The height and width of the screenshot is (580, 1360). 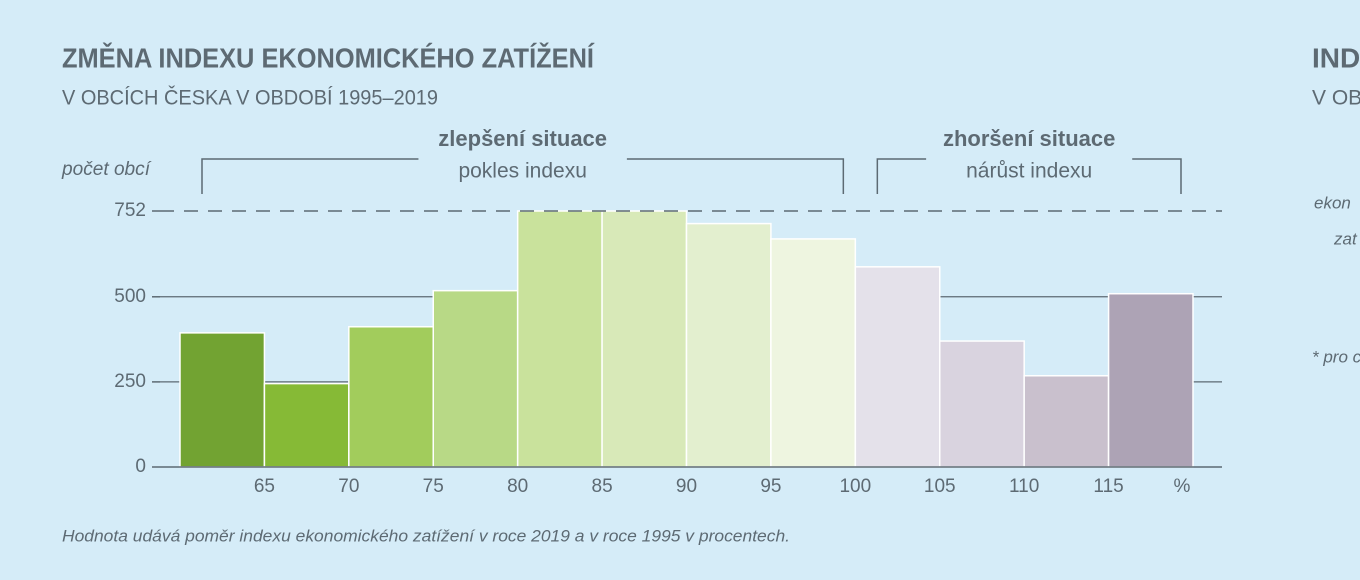 What do you see at coordinates (1336, 98) in the screenshot?
I see `side-subtitle: V OB` at bounding box center [1336, 98].